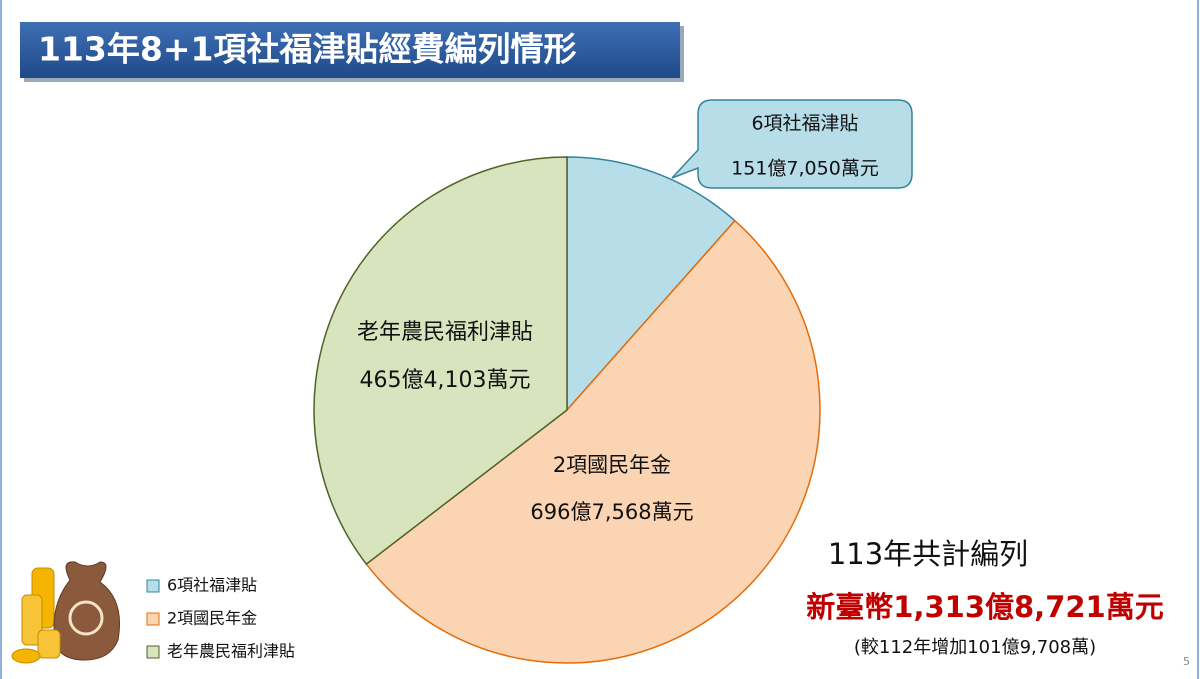 Image resolution: width=1200 pixels, height=679 pixels. What do you see at coordinates (1186, 661) in the screenshot?
I see `page-number: 5` at bounding box center [1186, 661].